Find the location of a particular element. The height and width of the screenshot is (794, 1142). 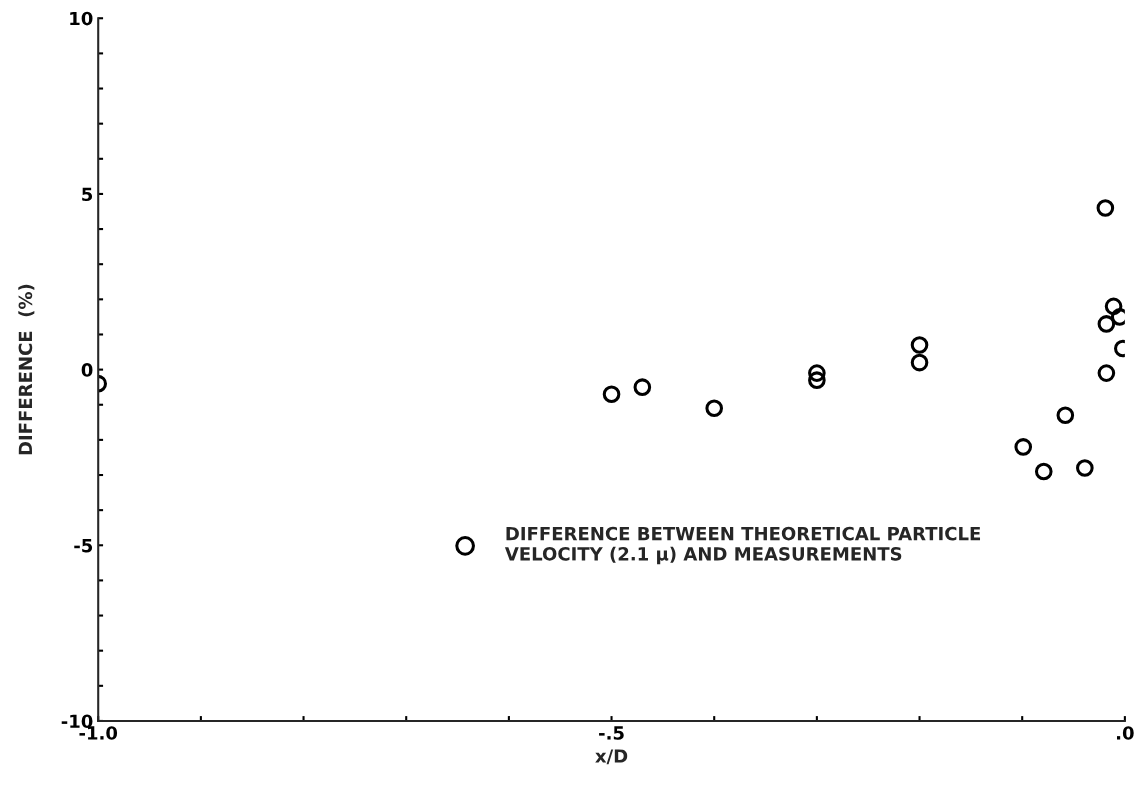

y-tick-label: 0 is located at coordinates (87, 370).